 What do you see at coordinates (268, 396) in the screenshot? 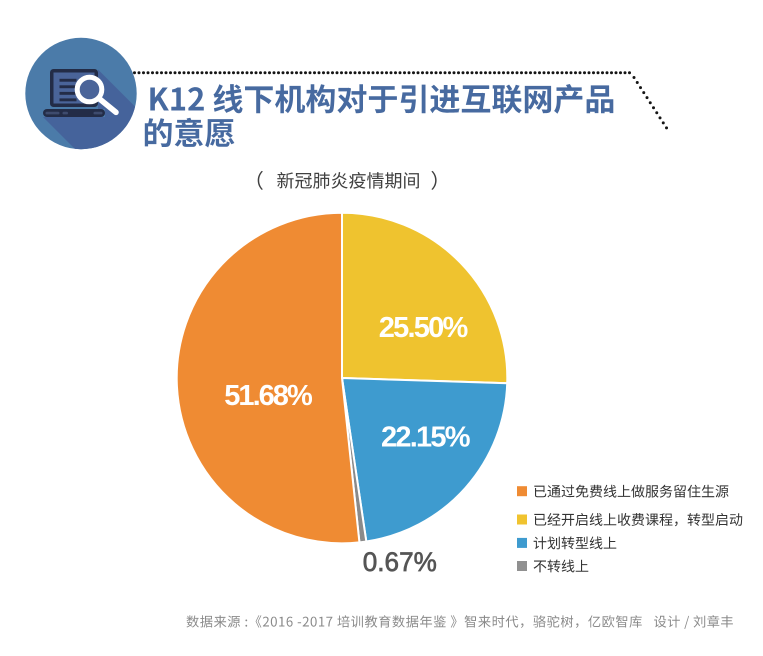
I see `svg-text: 51.68%` at bounding box center [268, 396].